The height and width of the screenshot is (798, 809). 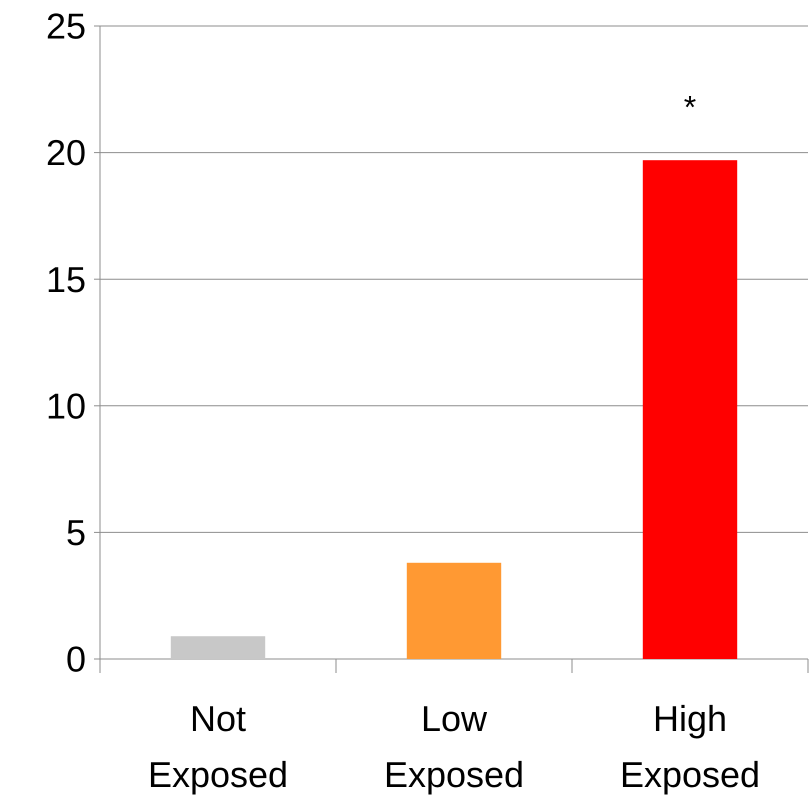 What do you see at coordinates (76, 532) in the screenshot?
I see `y-tick-label: 5` at bounding box center [76, 532].